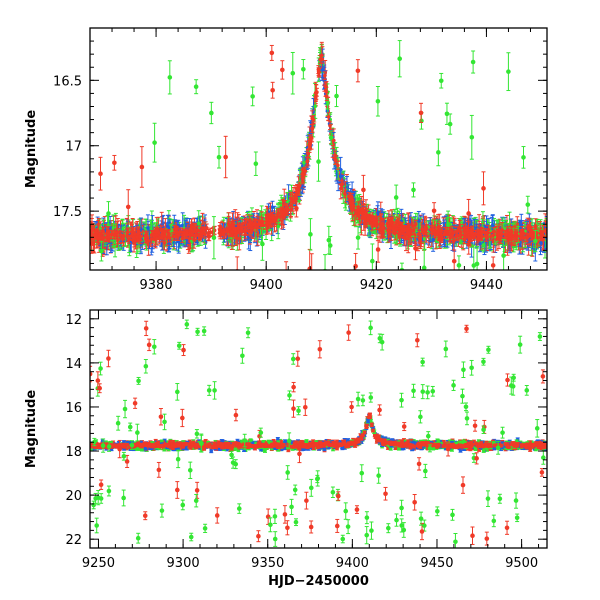  What do you see at coordinates (376, 285) in the screenshot?
I see `x-tick-label: 9420` at bounding box center [376, 285].